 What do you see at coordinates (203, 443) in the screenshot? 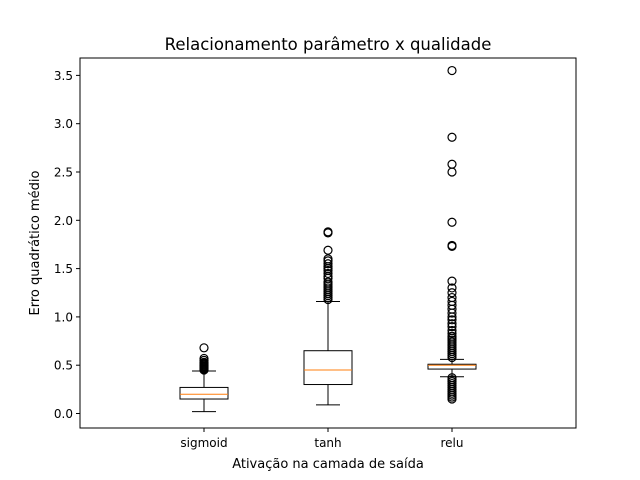
I see `x-tick-label: sigmoid` at bounding box center [203, 443].